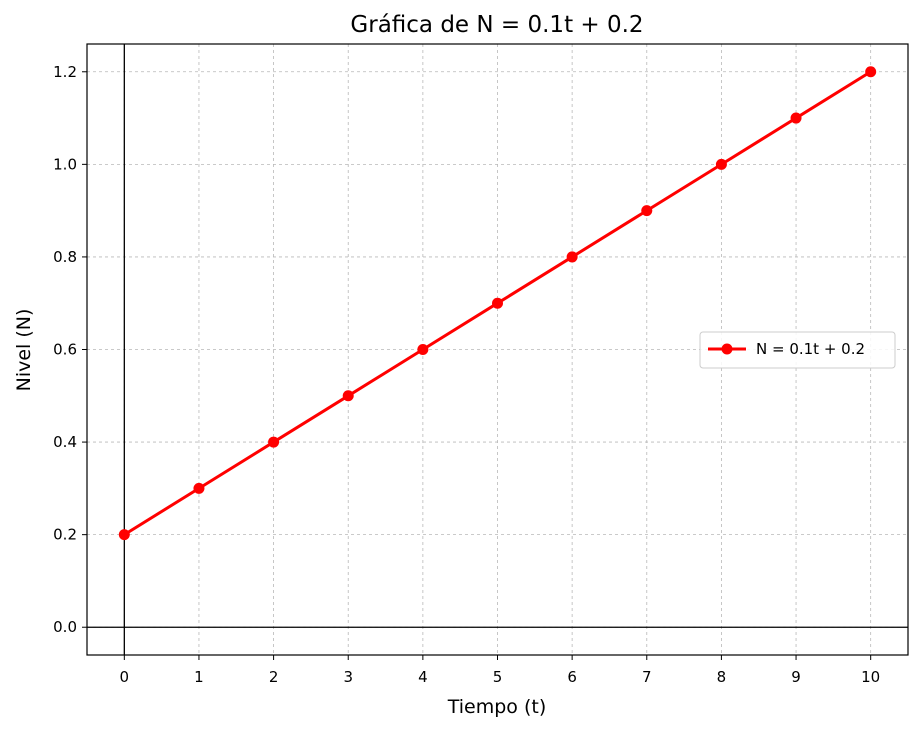 The width and height of the screenshot is (921, 731). What do you see at coordinates (274, 677) in the screenshot?
I see `x-tick-label: 2` at bounding box center [274, 677].